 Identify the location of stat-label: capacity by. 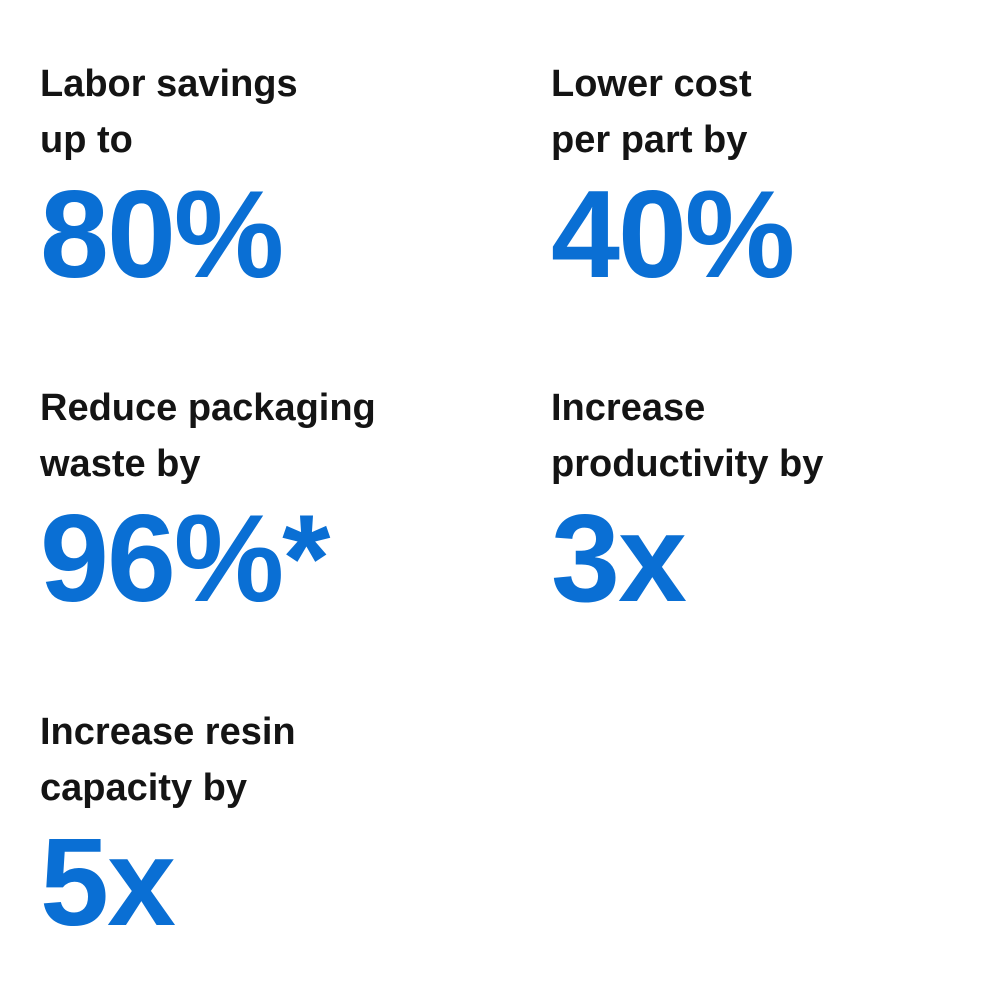
(143, 788).